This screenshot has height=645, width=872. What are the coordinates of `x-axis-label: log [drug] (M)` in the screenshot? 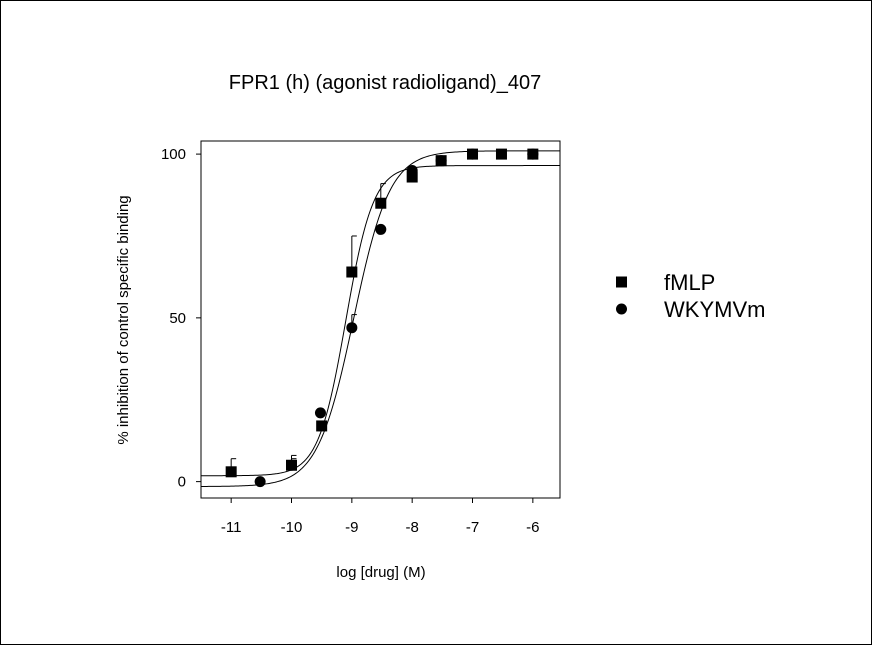 It's located at (380, 572).